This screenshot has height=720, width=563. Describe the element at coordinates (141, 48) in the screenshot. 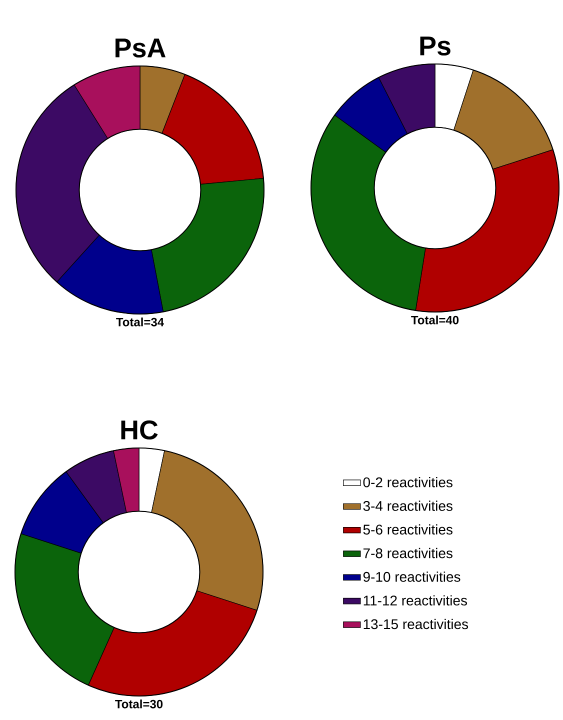

I see `chart-title: PsA` at that location.